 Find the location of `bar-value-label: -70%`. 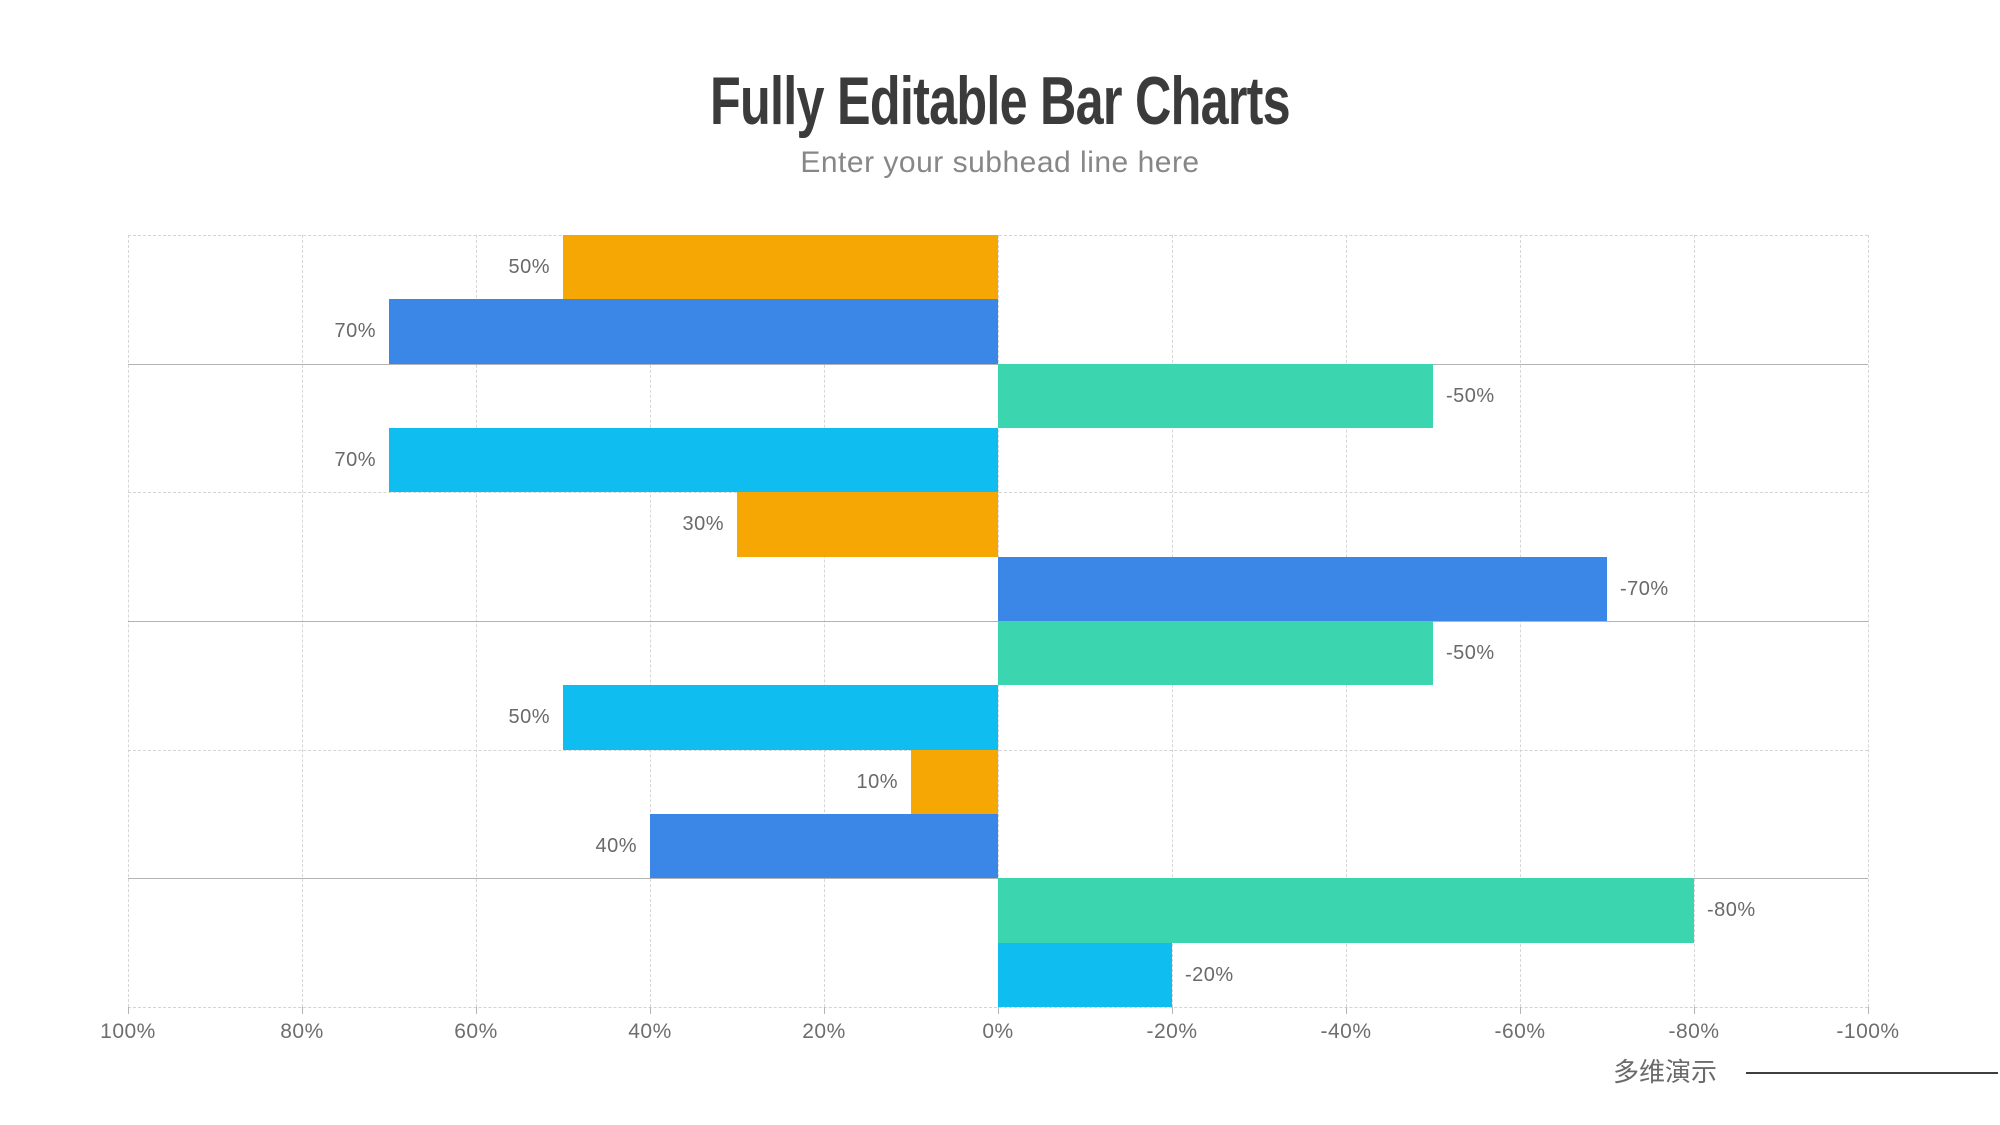

bar-value-label: -70% is located at coordinates (1644, 588).